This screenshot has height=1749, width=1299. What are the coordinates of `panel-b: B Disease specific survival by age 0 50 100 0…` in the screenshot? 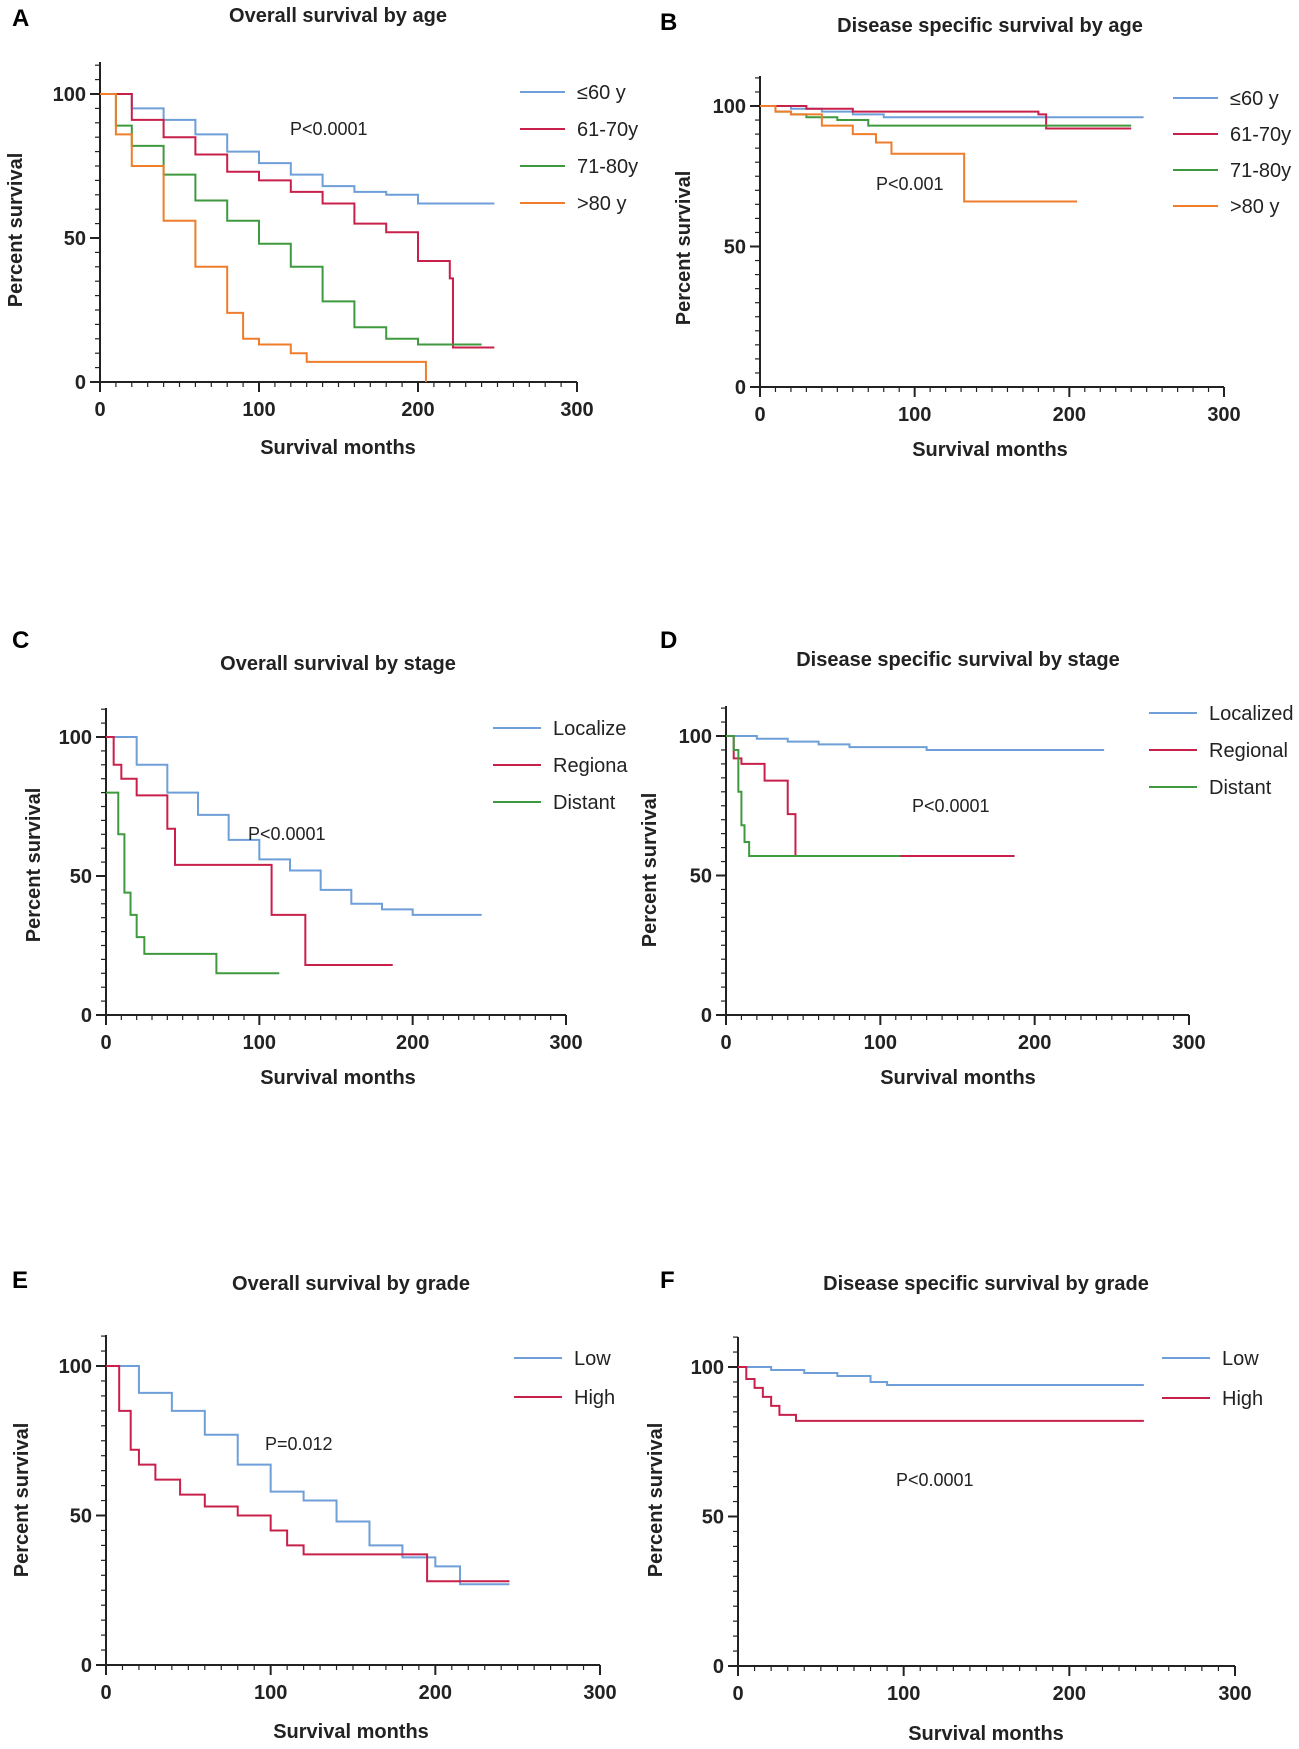 It's located at (975, 235).